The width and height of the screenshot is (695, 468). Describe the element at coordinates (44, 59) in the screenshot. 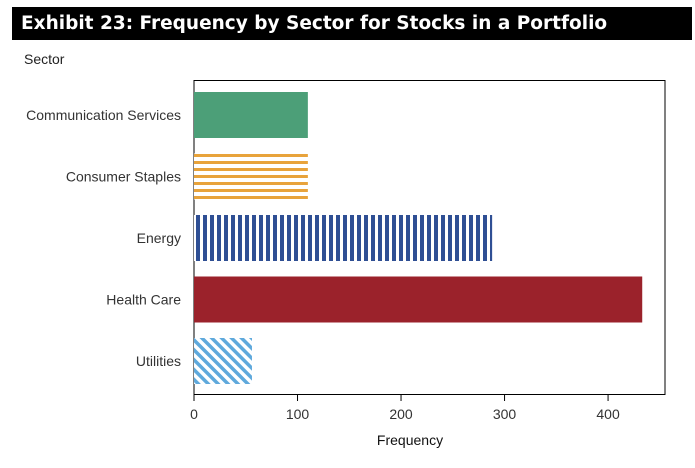

I see `y-axis-title: Sector` at that location.